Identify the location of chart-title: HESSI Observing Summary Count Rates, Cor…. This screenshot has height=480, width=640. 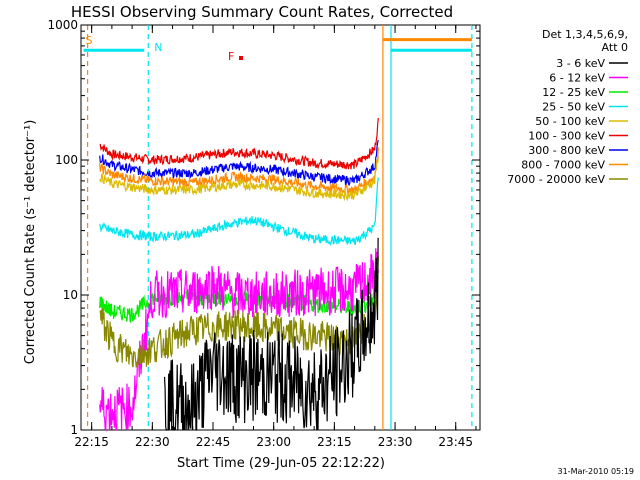
(262, 12).